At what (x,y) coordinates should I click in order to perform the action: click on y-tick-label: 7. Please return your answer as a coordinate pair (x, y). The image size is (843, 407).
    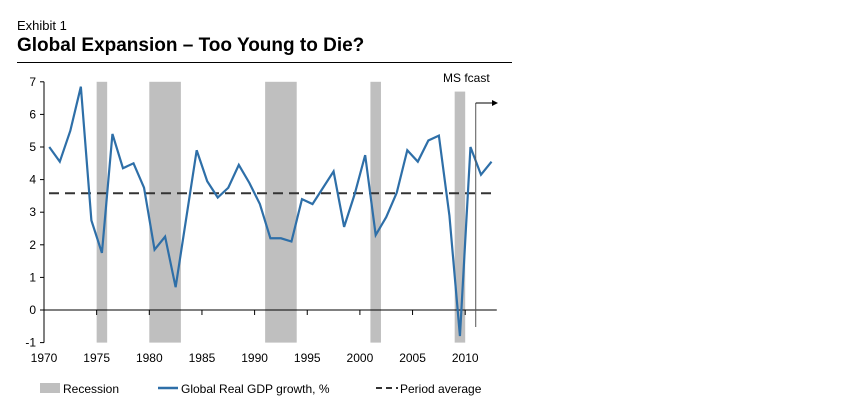
    Looking at the image, I should click on (32, 82).